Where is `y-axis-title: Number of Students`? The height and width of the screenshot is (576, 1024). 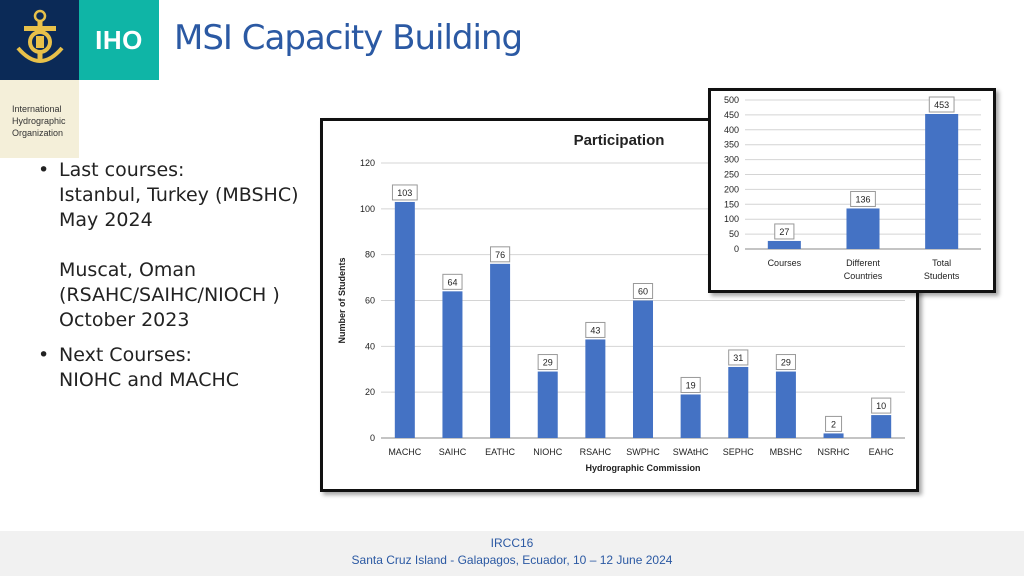
y-axis-title: Number of Students is located at coordinates (342, 300).